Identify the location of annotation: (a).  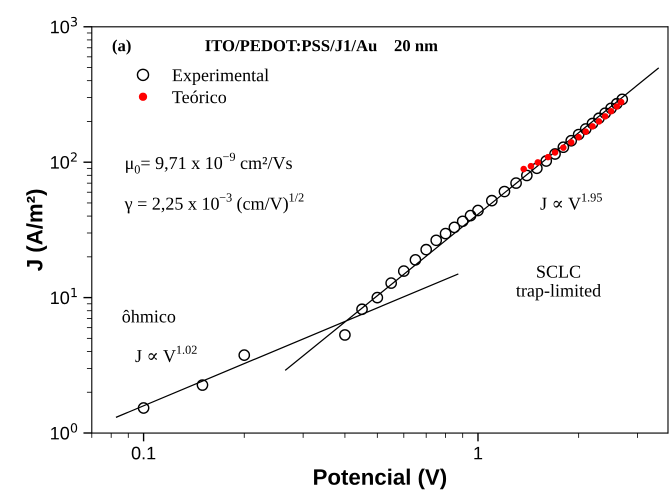
(121, 47).